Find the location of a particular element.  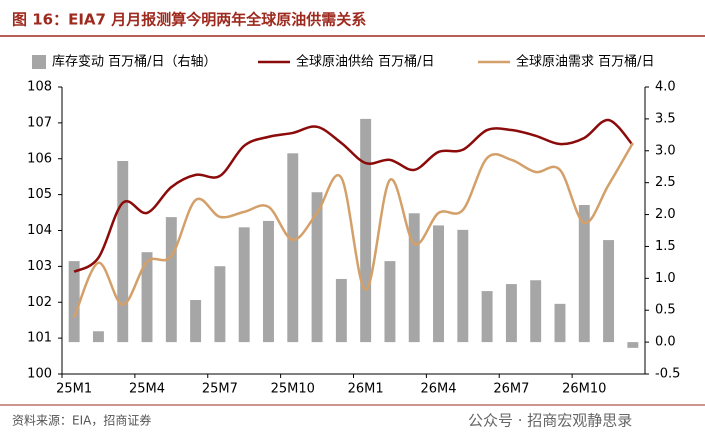

x-tick-label: 25M4 is located at coordinates (147, 389).